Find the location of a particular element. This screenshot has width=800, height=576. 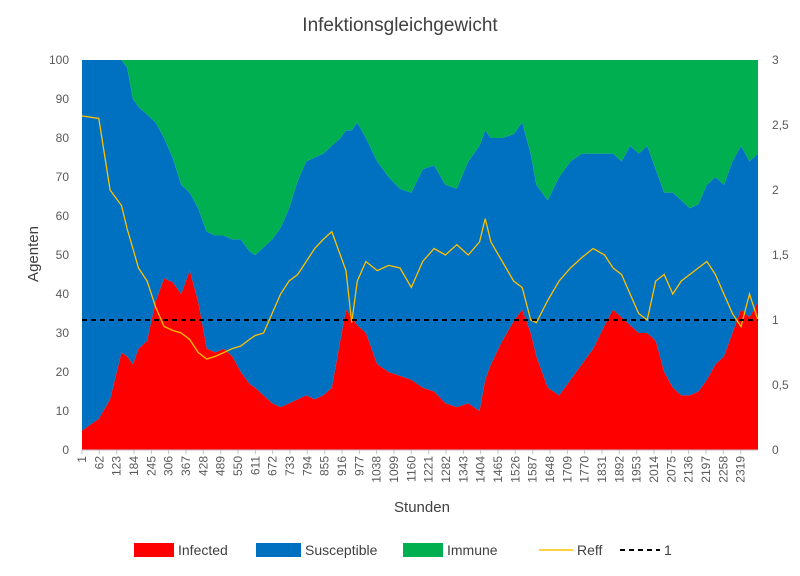

legend-label: 1 is located at coordinates (668, 550).